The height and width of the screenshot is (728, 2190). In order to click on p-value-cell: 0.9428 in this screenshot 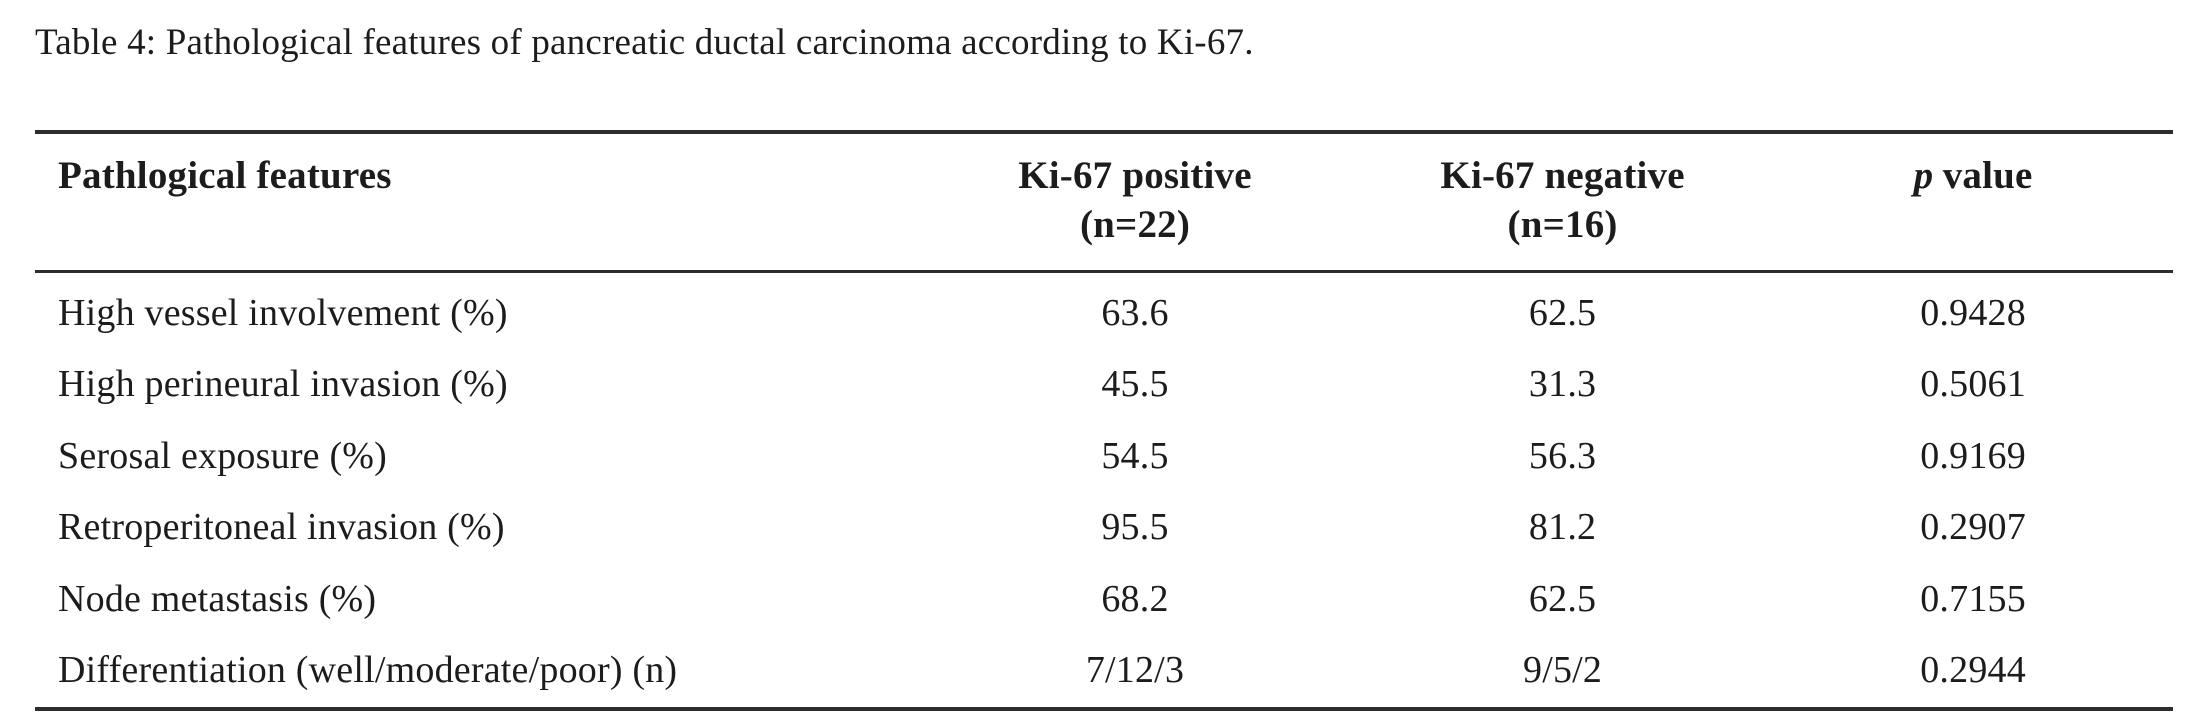, I will do `click(1973, 312)`.